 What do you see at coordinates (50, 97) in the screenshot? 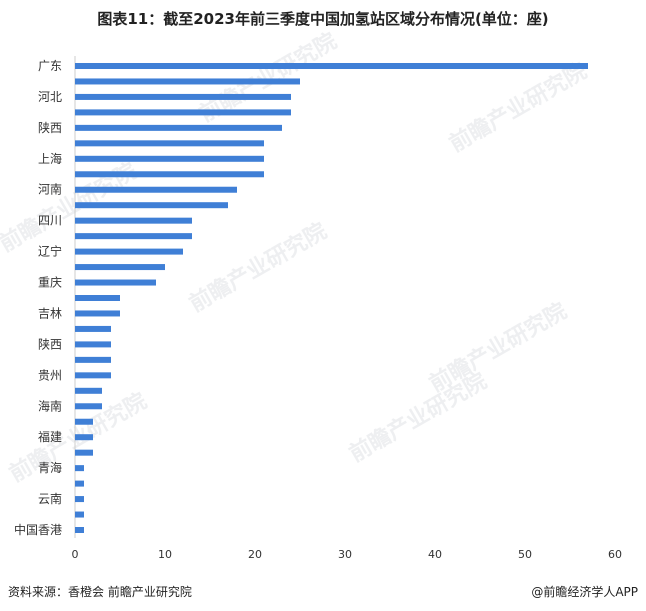
I see `y-tick-label: 河北` at bounding box center [50, 97].